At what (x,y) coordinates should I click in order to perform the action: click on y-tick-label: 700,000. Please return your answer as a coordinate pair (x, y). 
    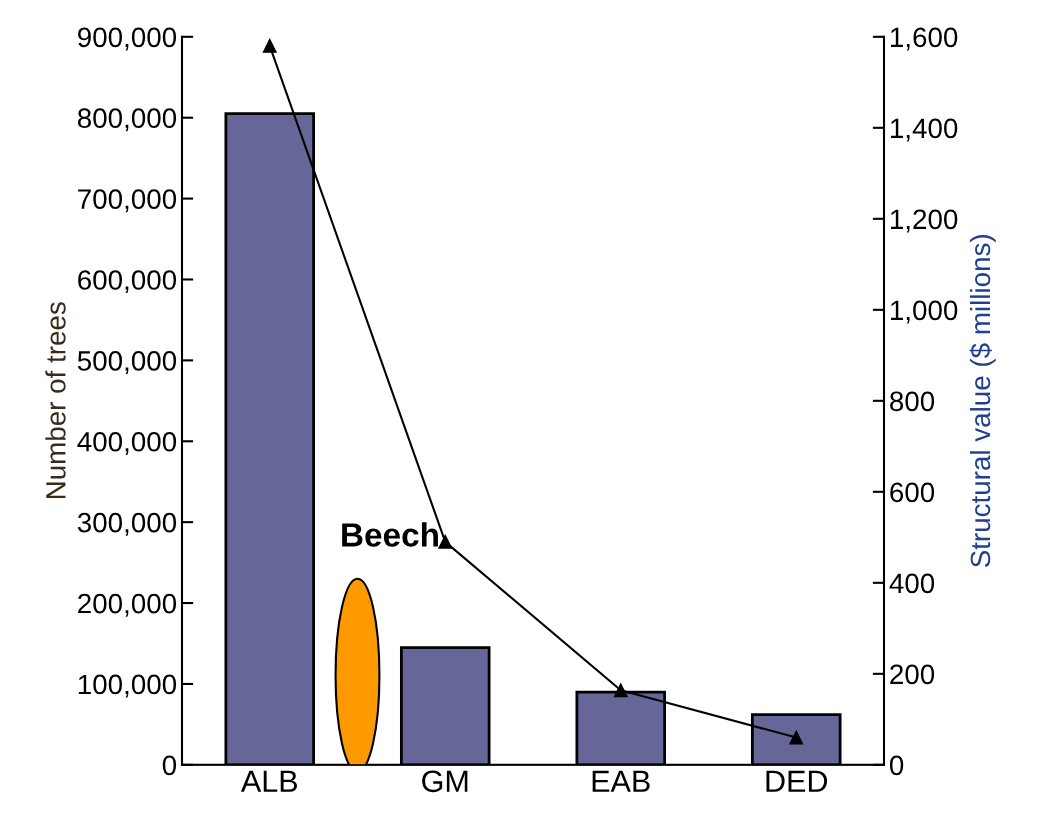
    Looking at the image, I should click on (127, 201).